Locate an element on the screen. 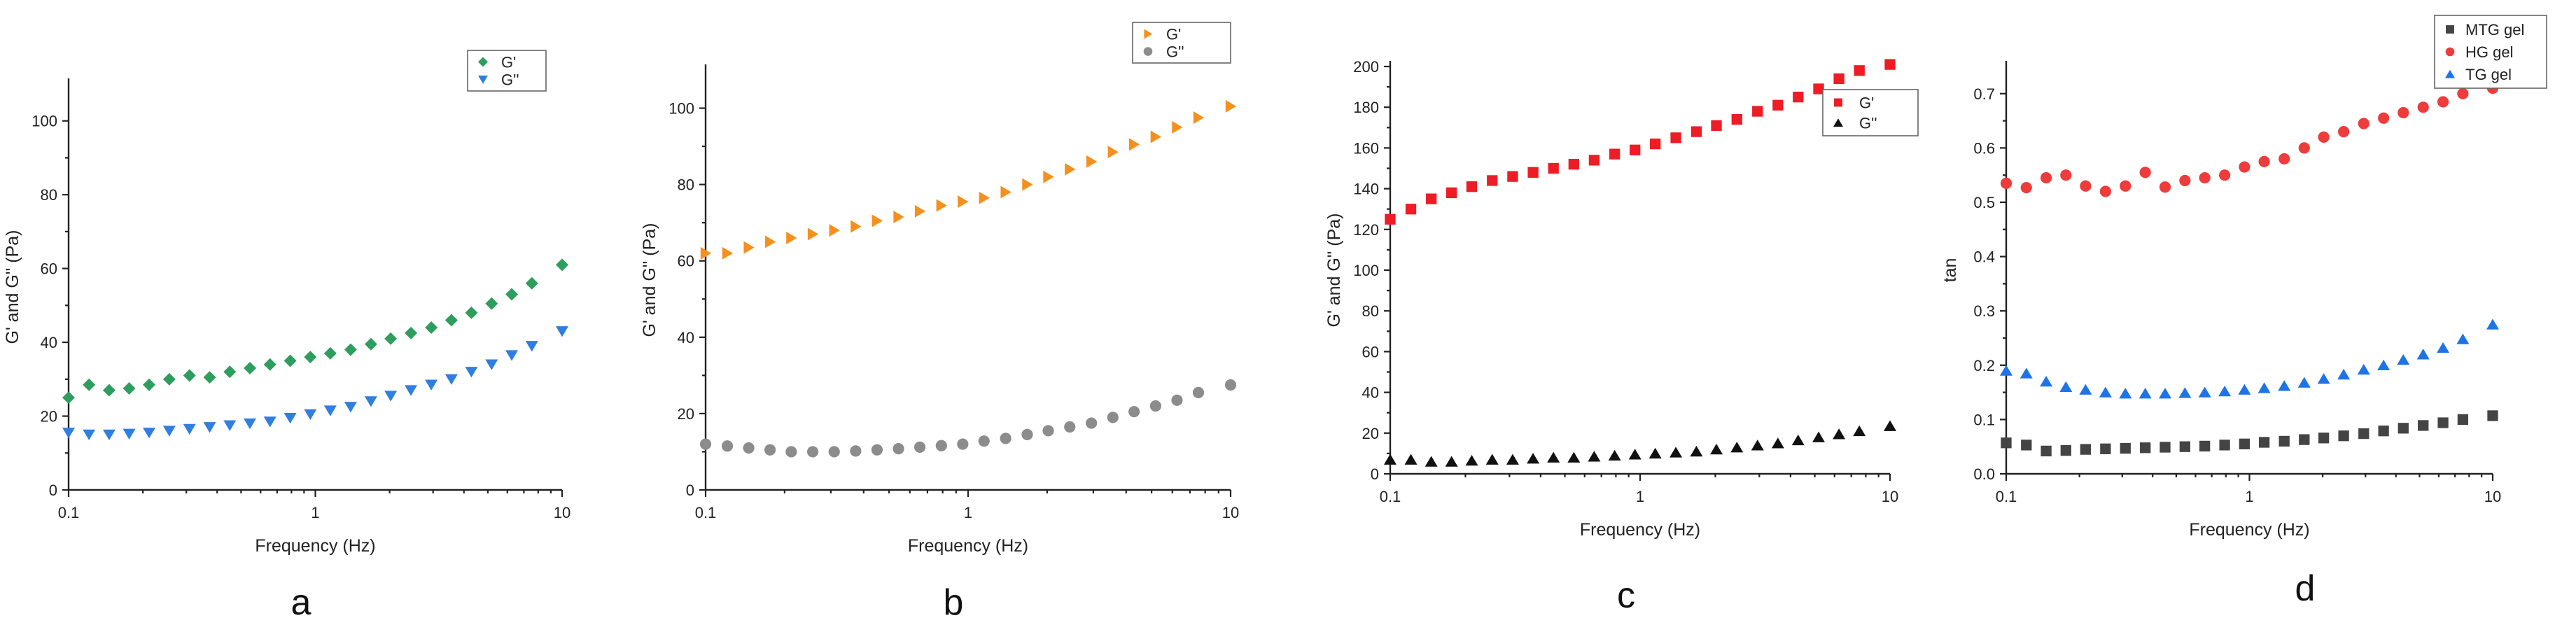 The width and height of the screenshot is (2576, 639). legend-box is located at coordinates (1870, 112).